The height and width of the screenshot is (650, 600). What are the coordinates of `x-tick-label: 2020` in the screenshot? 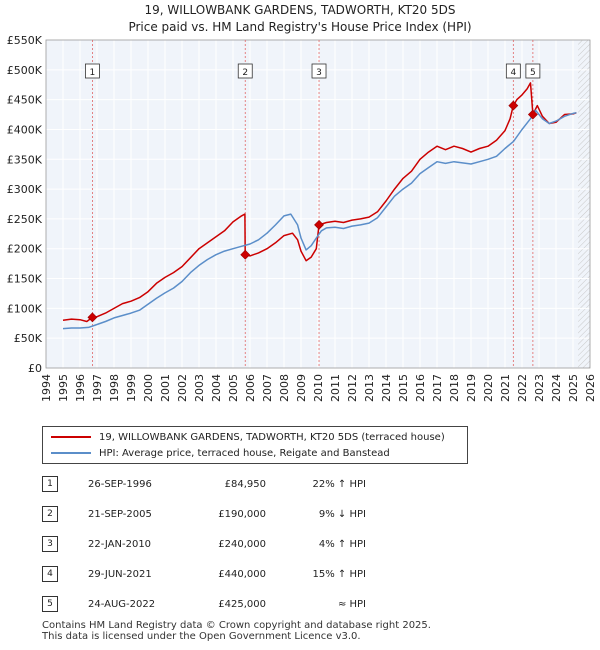 It's located at (488, 388).